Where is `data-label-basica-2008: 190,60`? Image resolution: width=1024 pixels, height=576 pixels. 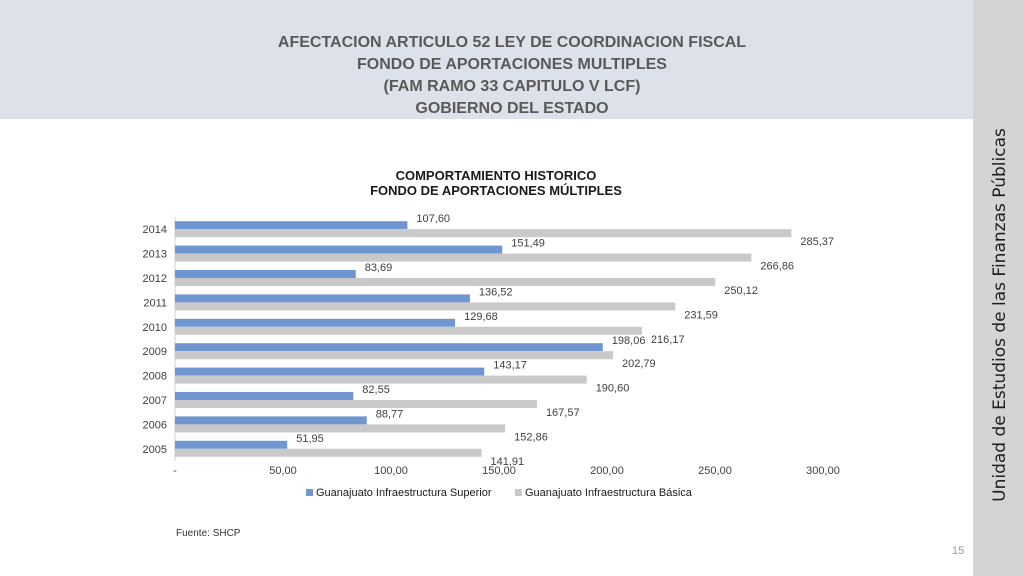
data-label-basica-2008: 190,60 is located at coordinates (613, 389).